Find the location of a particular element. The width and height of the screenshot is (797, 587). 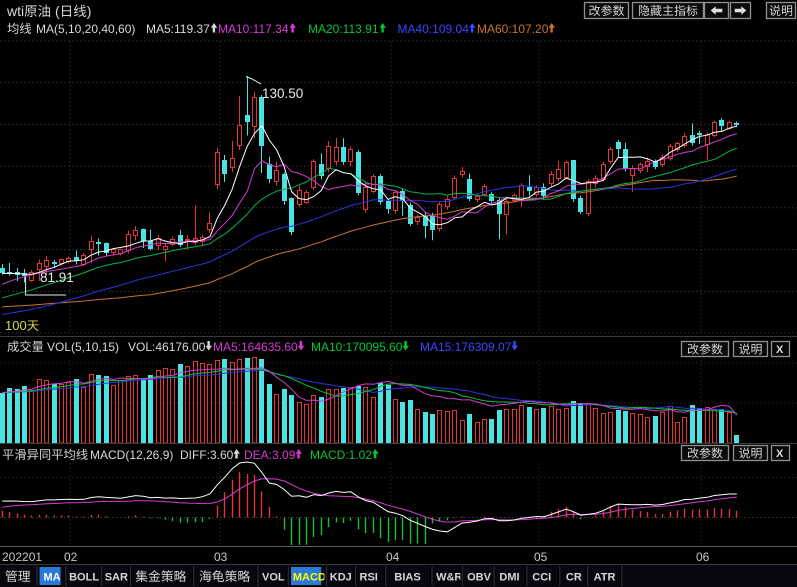

svg-text: DIFF:3.60 is located at coordinates (207, 455).